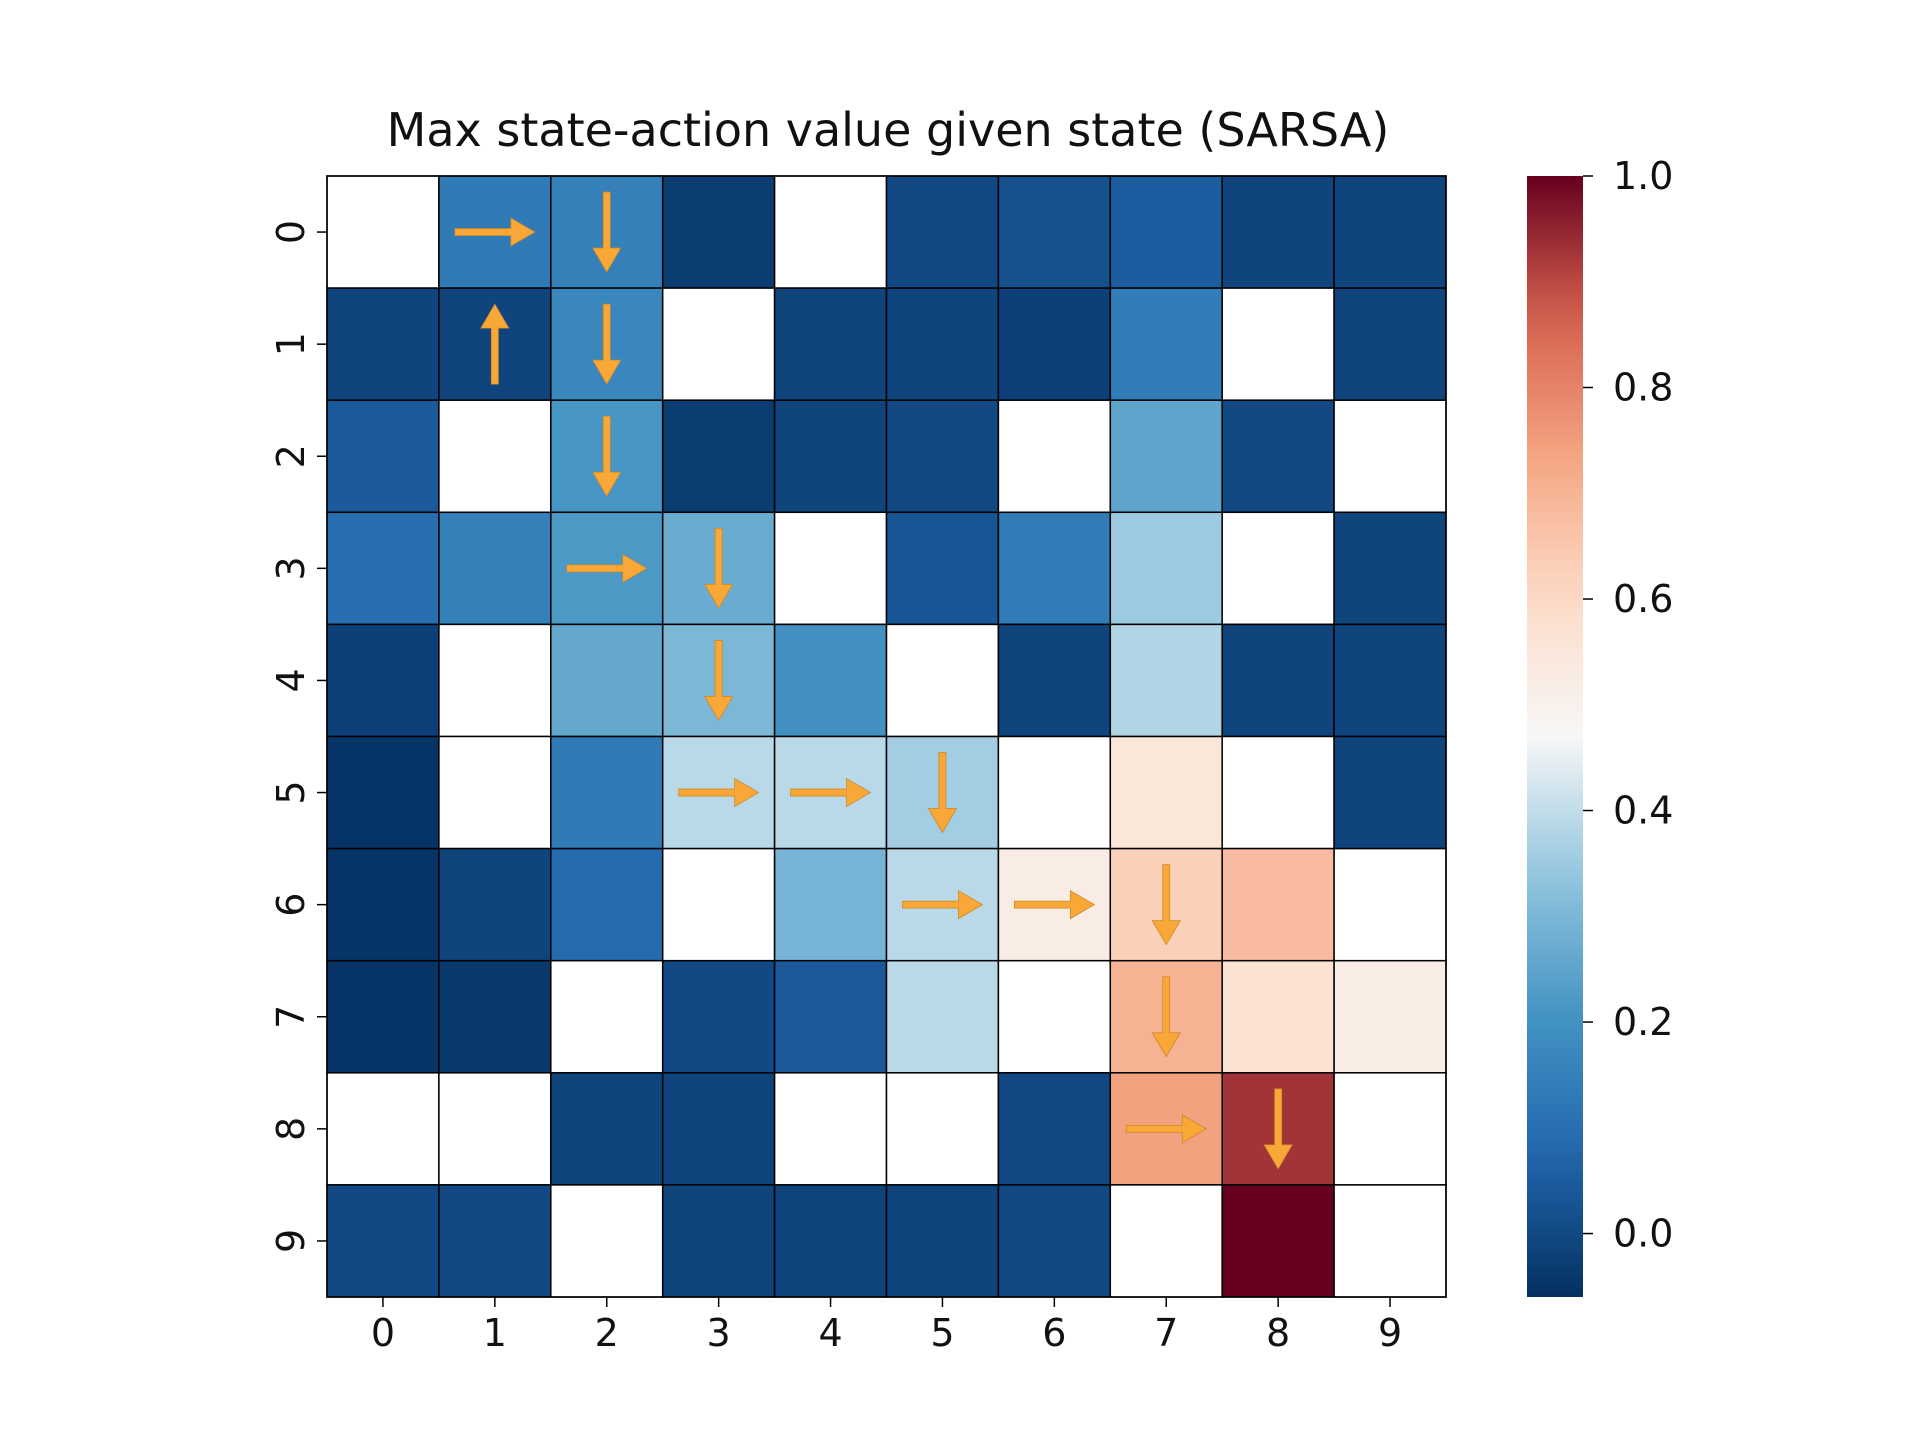 The width and height of the screenshot is (1920, 1440). I want to click on x-tick-label: 6, so click(1054, 1333).